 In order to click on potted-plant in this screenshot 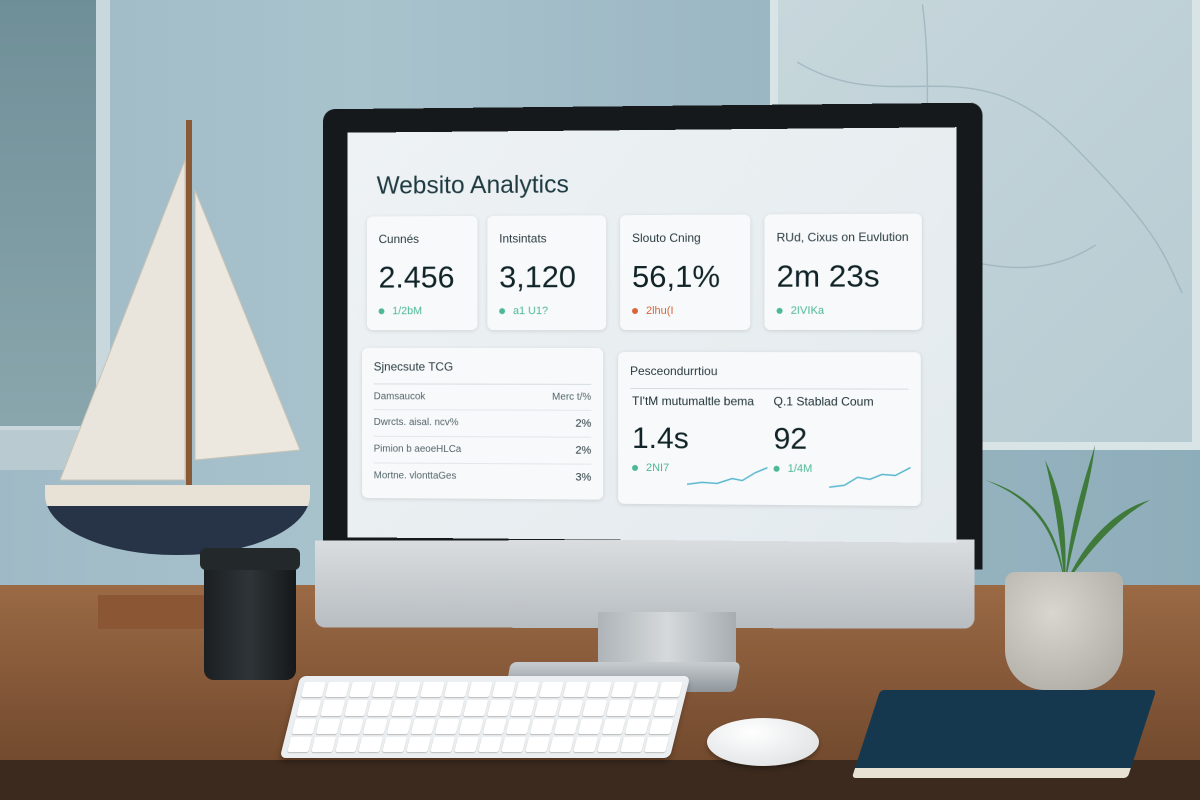, I will do `click(1067, 515)`.